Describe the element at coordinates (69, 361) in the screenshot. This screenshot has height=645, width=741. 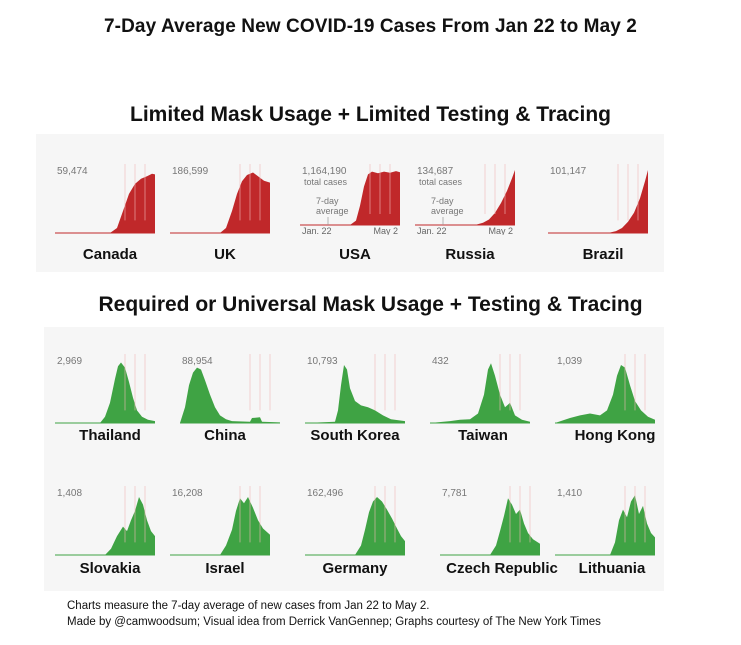
I see `value-label: 2,969` at that location.